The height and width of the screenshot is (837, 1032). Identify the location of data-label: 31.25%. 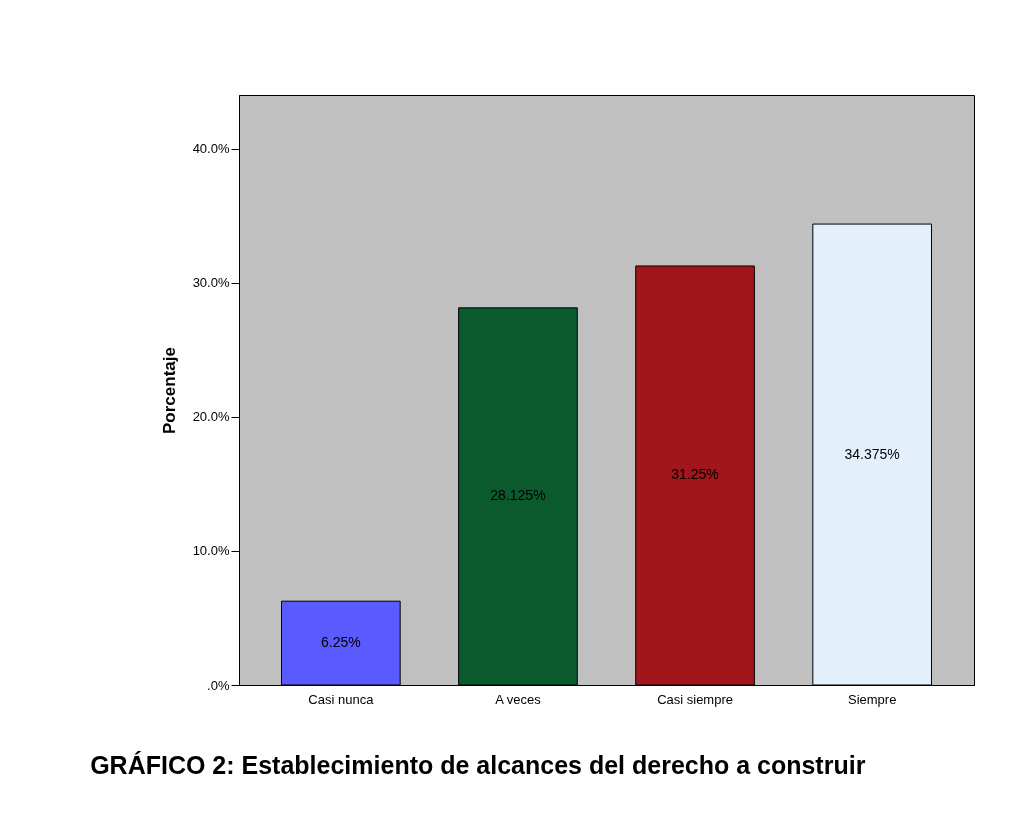
(695, 474).